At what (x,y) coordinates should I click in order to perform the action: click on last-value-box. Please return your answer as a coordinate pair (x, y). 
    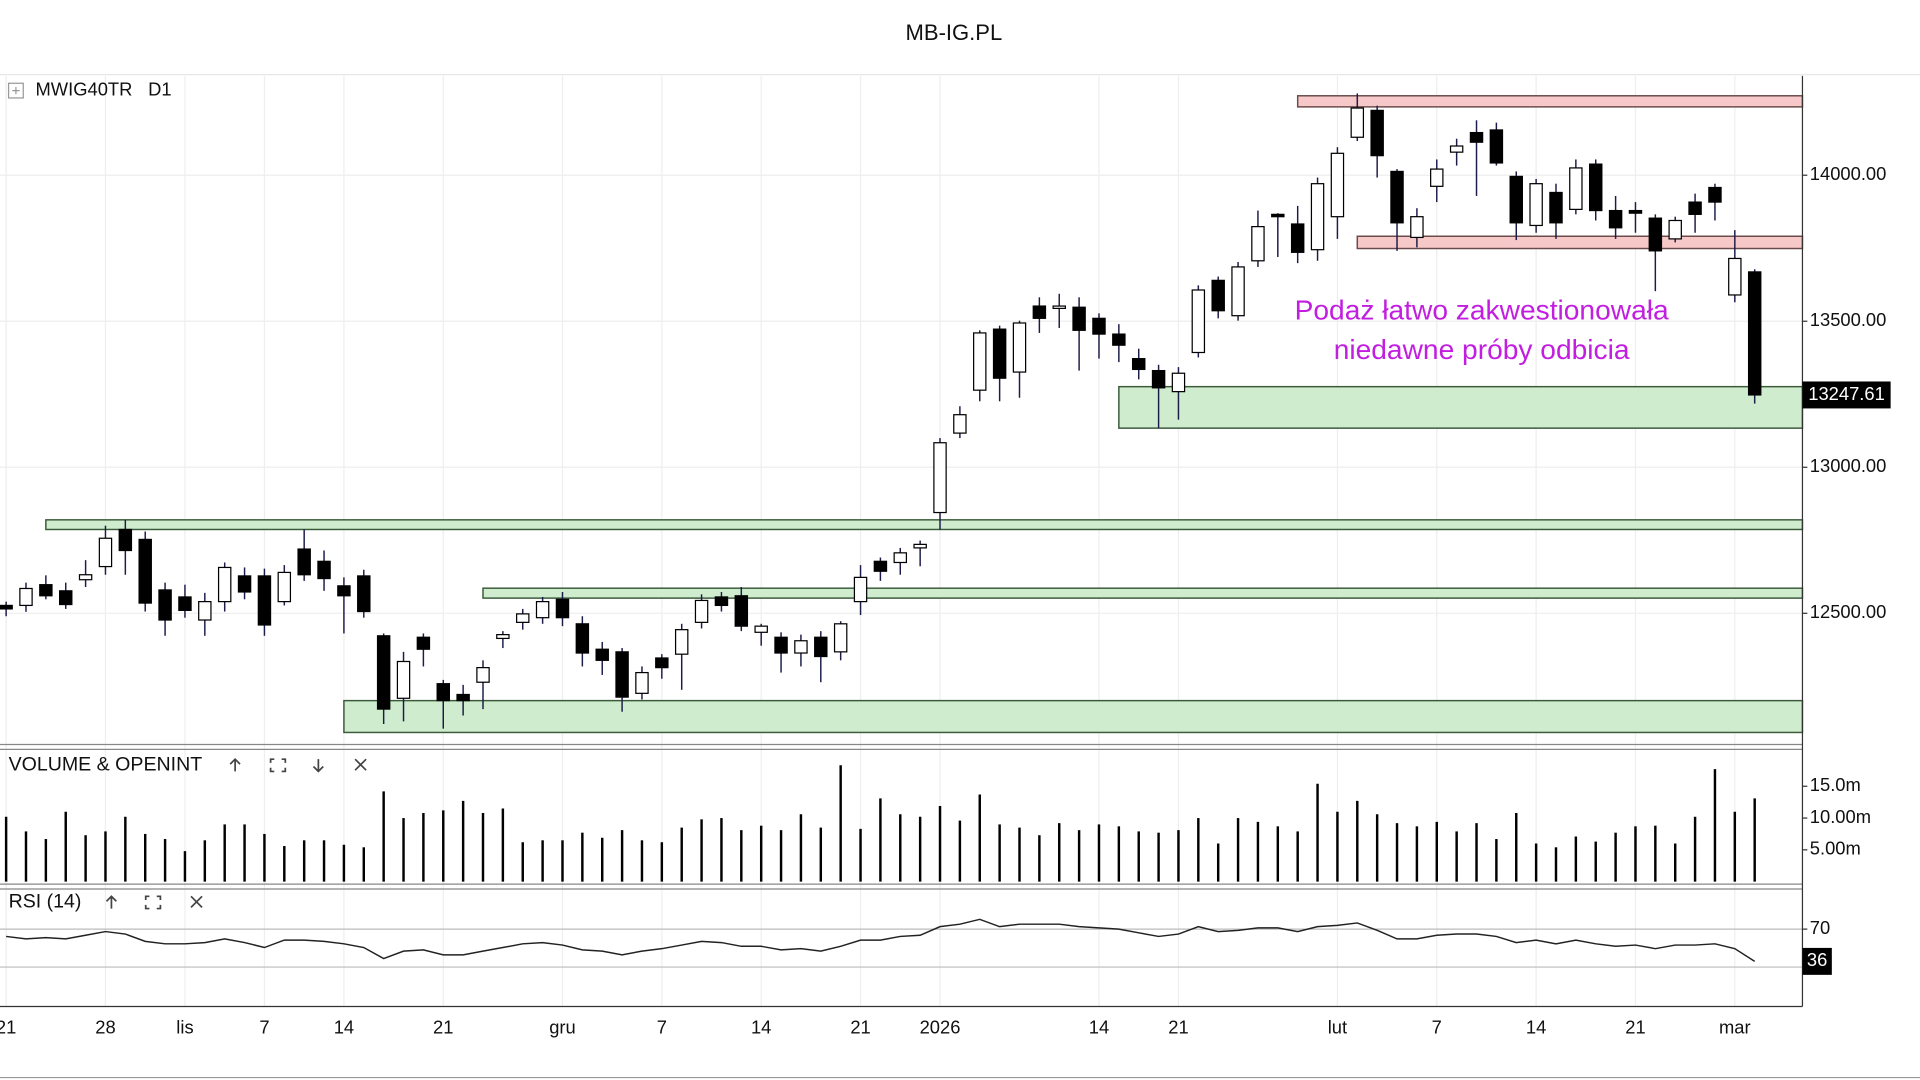
    Looking at the image, I should click on (1817, 961).